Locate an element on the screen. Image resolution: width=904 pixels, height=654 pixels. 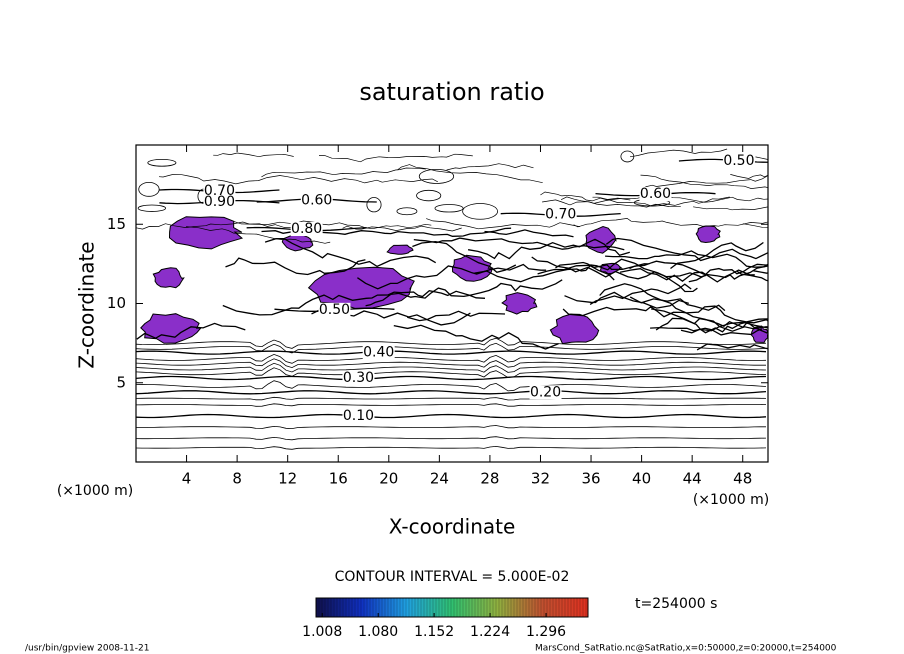
y-tick-label: 5 is located at coordinates (121, 382).